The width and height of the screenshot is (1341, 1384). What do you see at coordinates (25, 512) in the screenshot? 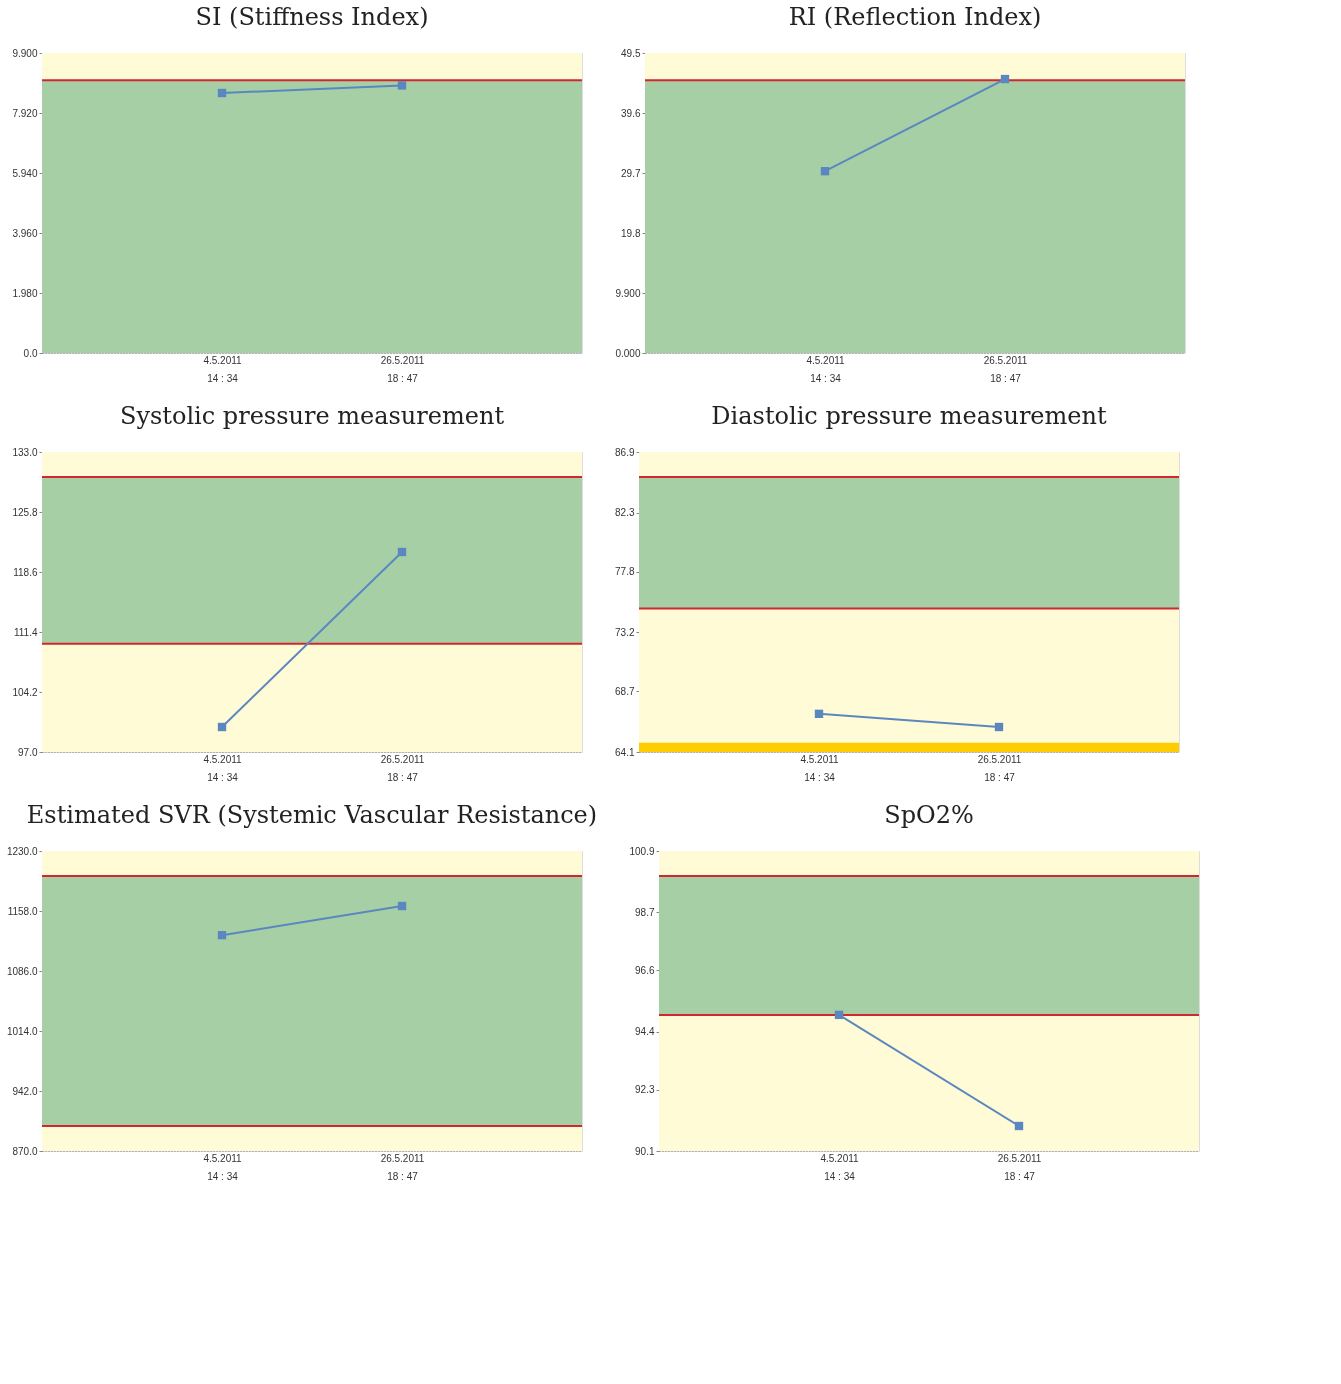
I see `y-tick-label: 125.8` at bounding box center [25, 512].